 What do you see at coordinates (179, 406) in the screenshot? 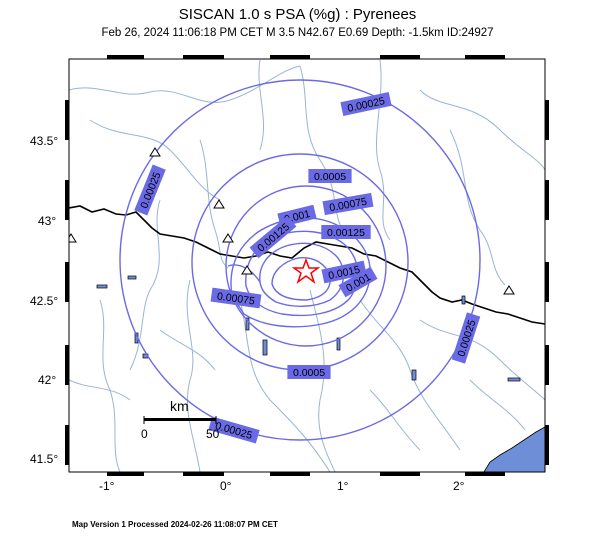
I see `scale-unit: km` at bounding box center [179, 406].